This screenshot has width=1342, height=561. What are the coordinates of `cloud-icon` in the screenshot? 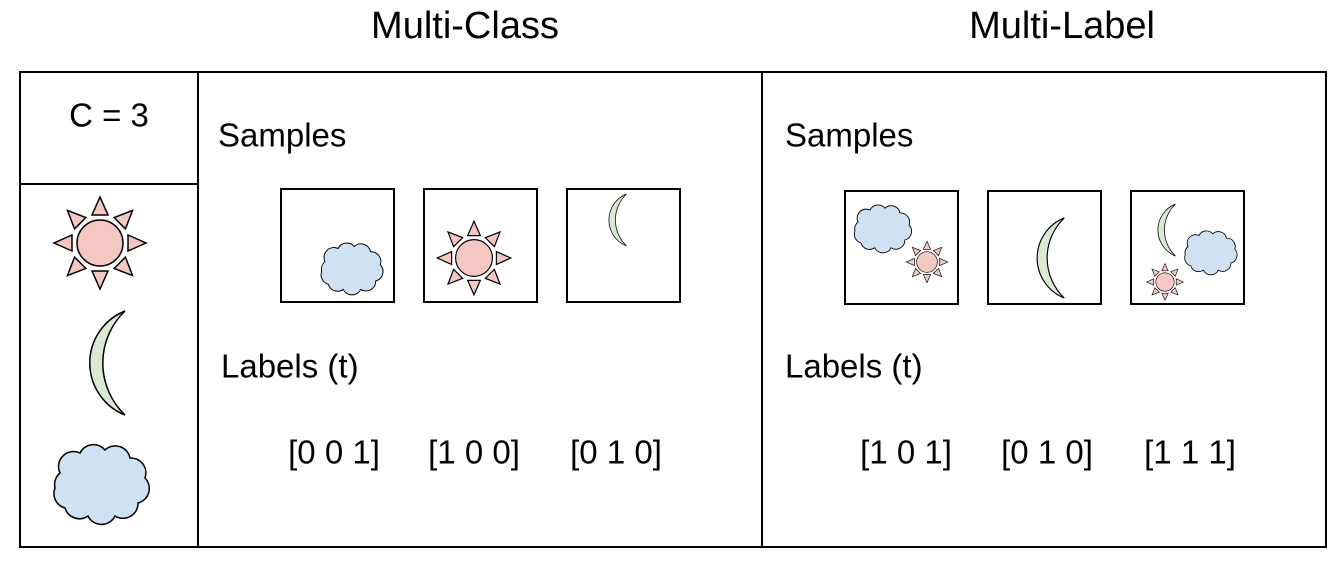 It's located at (102, 484).